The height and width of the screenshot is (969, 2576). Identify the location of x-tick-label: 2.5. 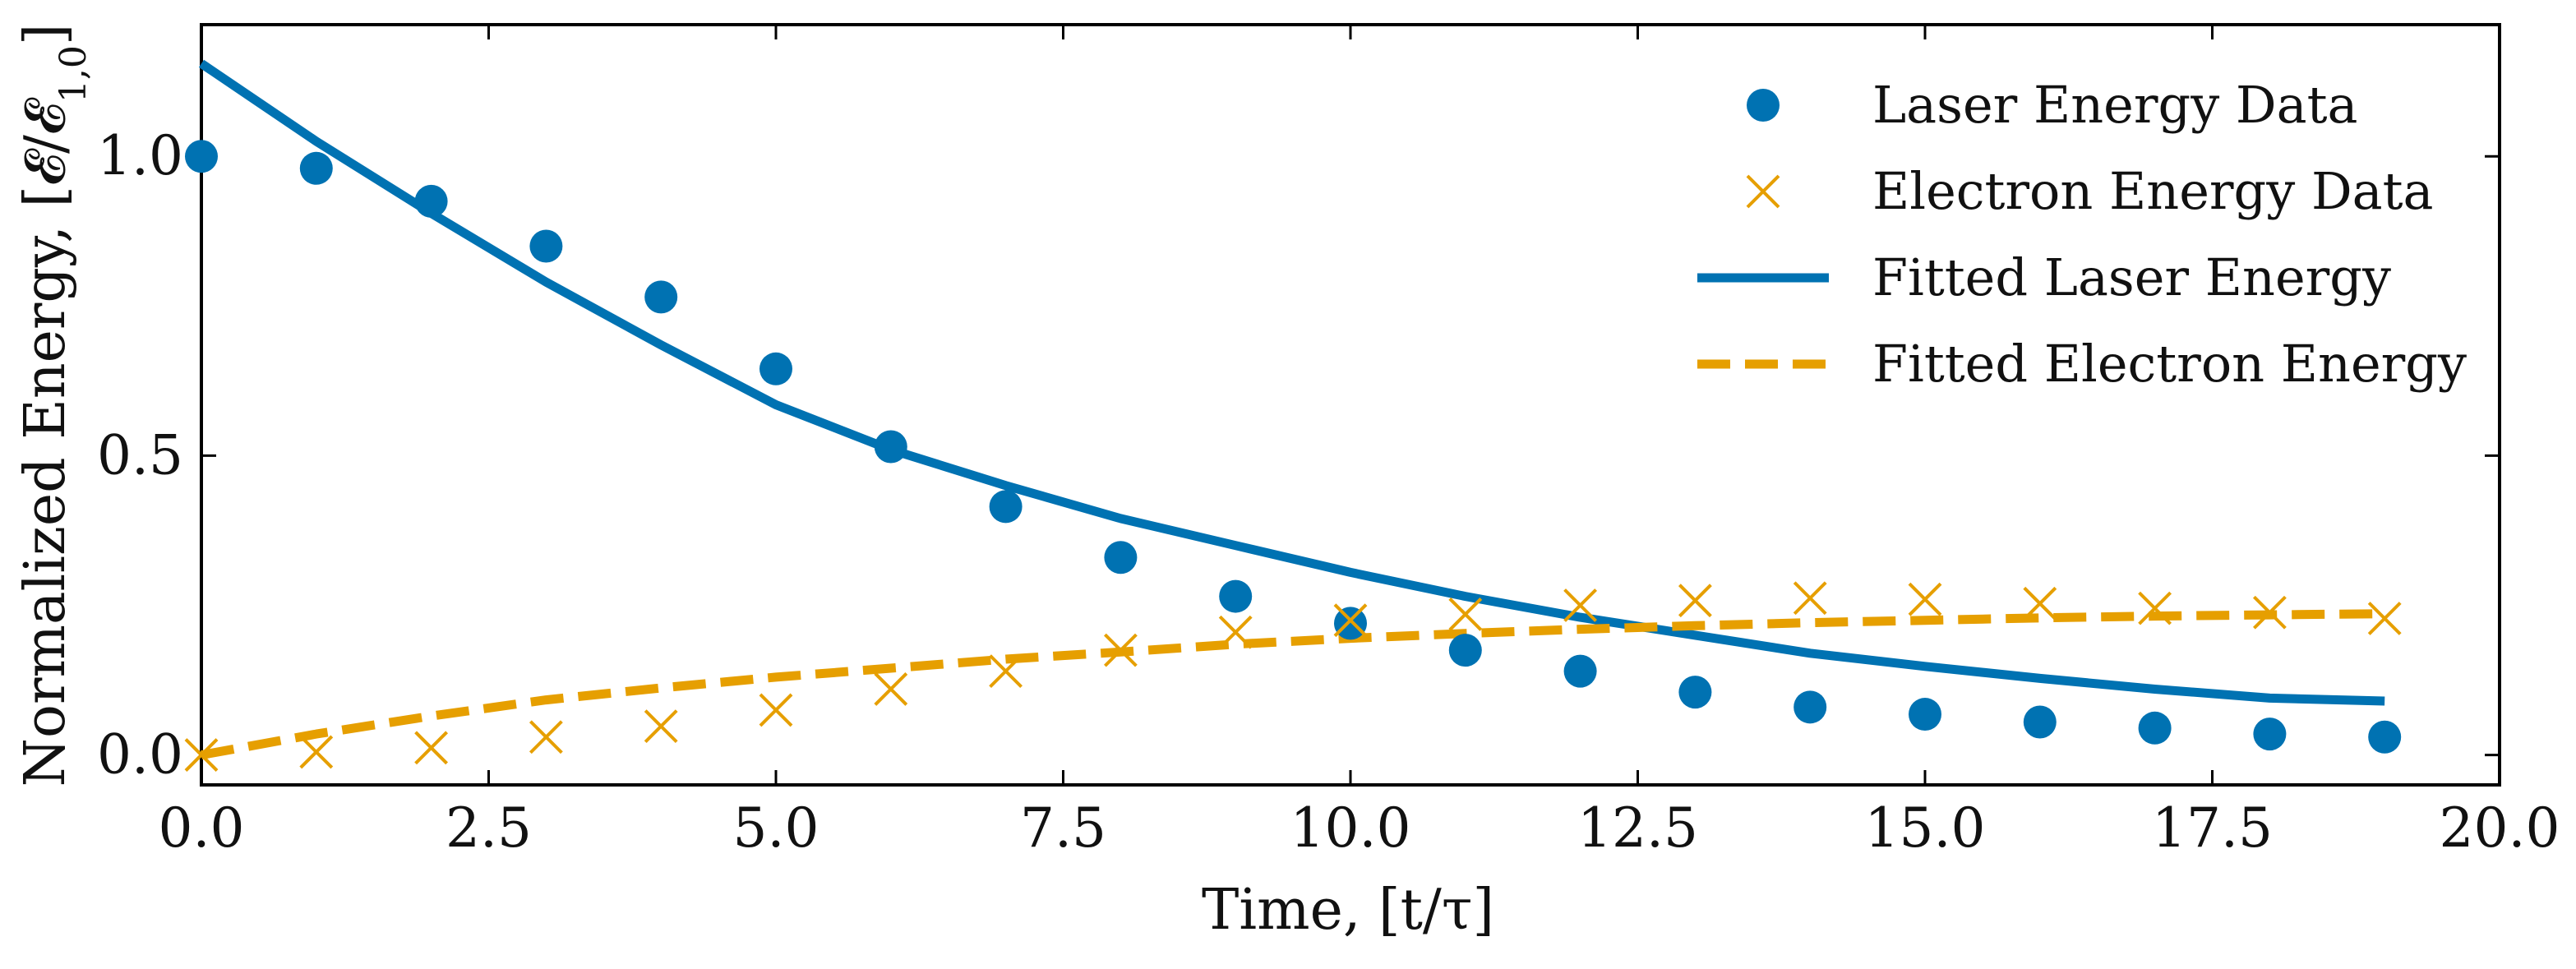
(488, 828).